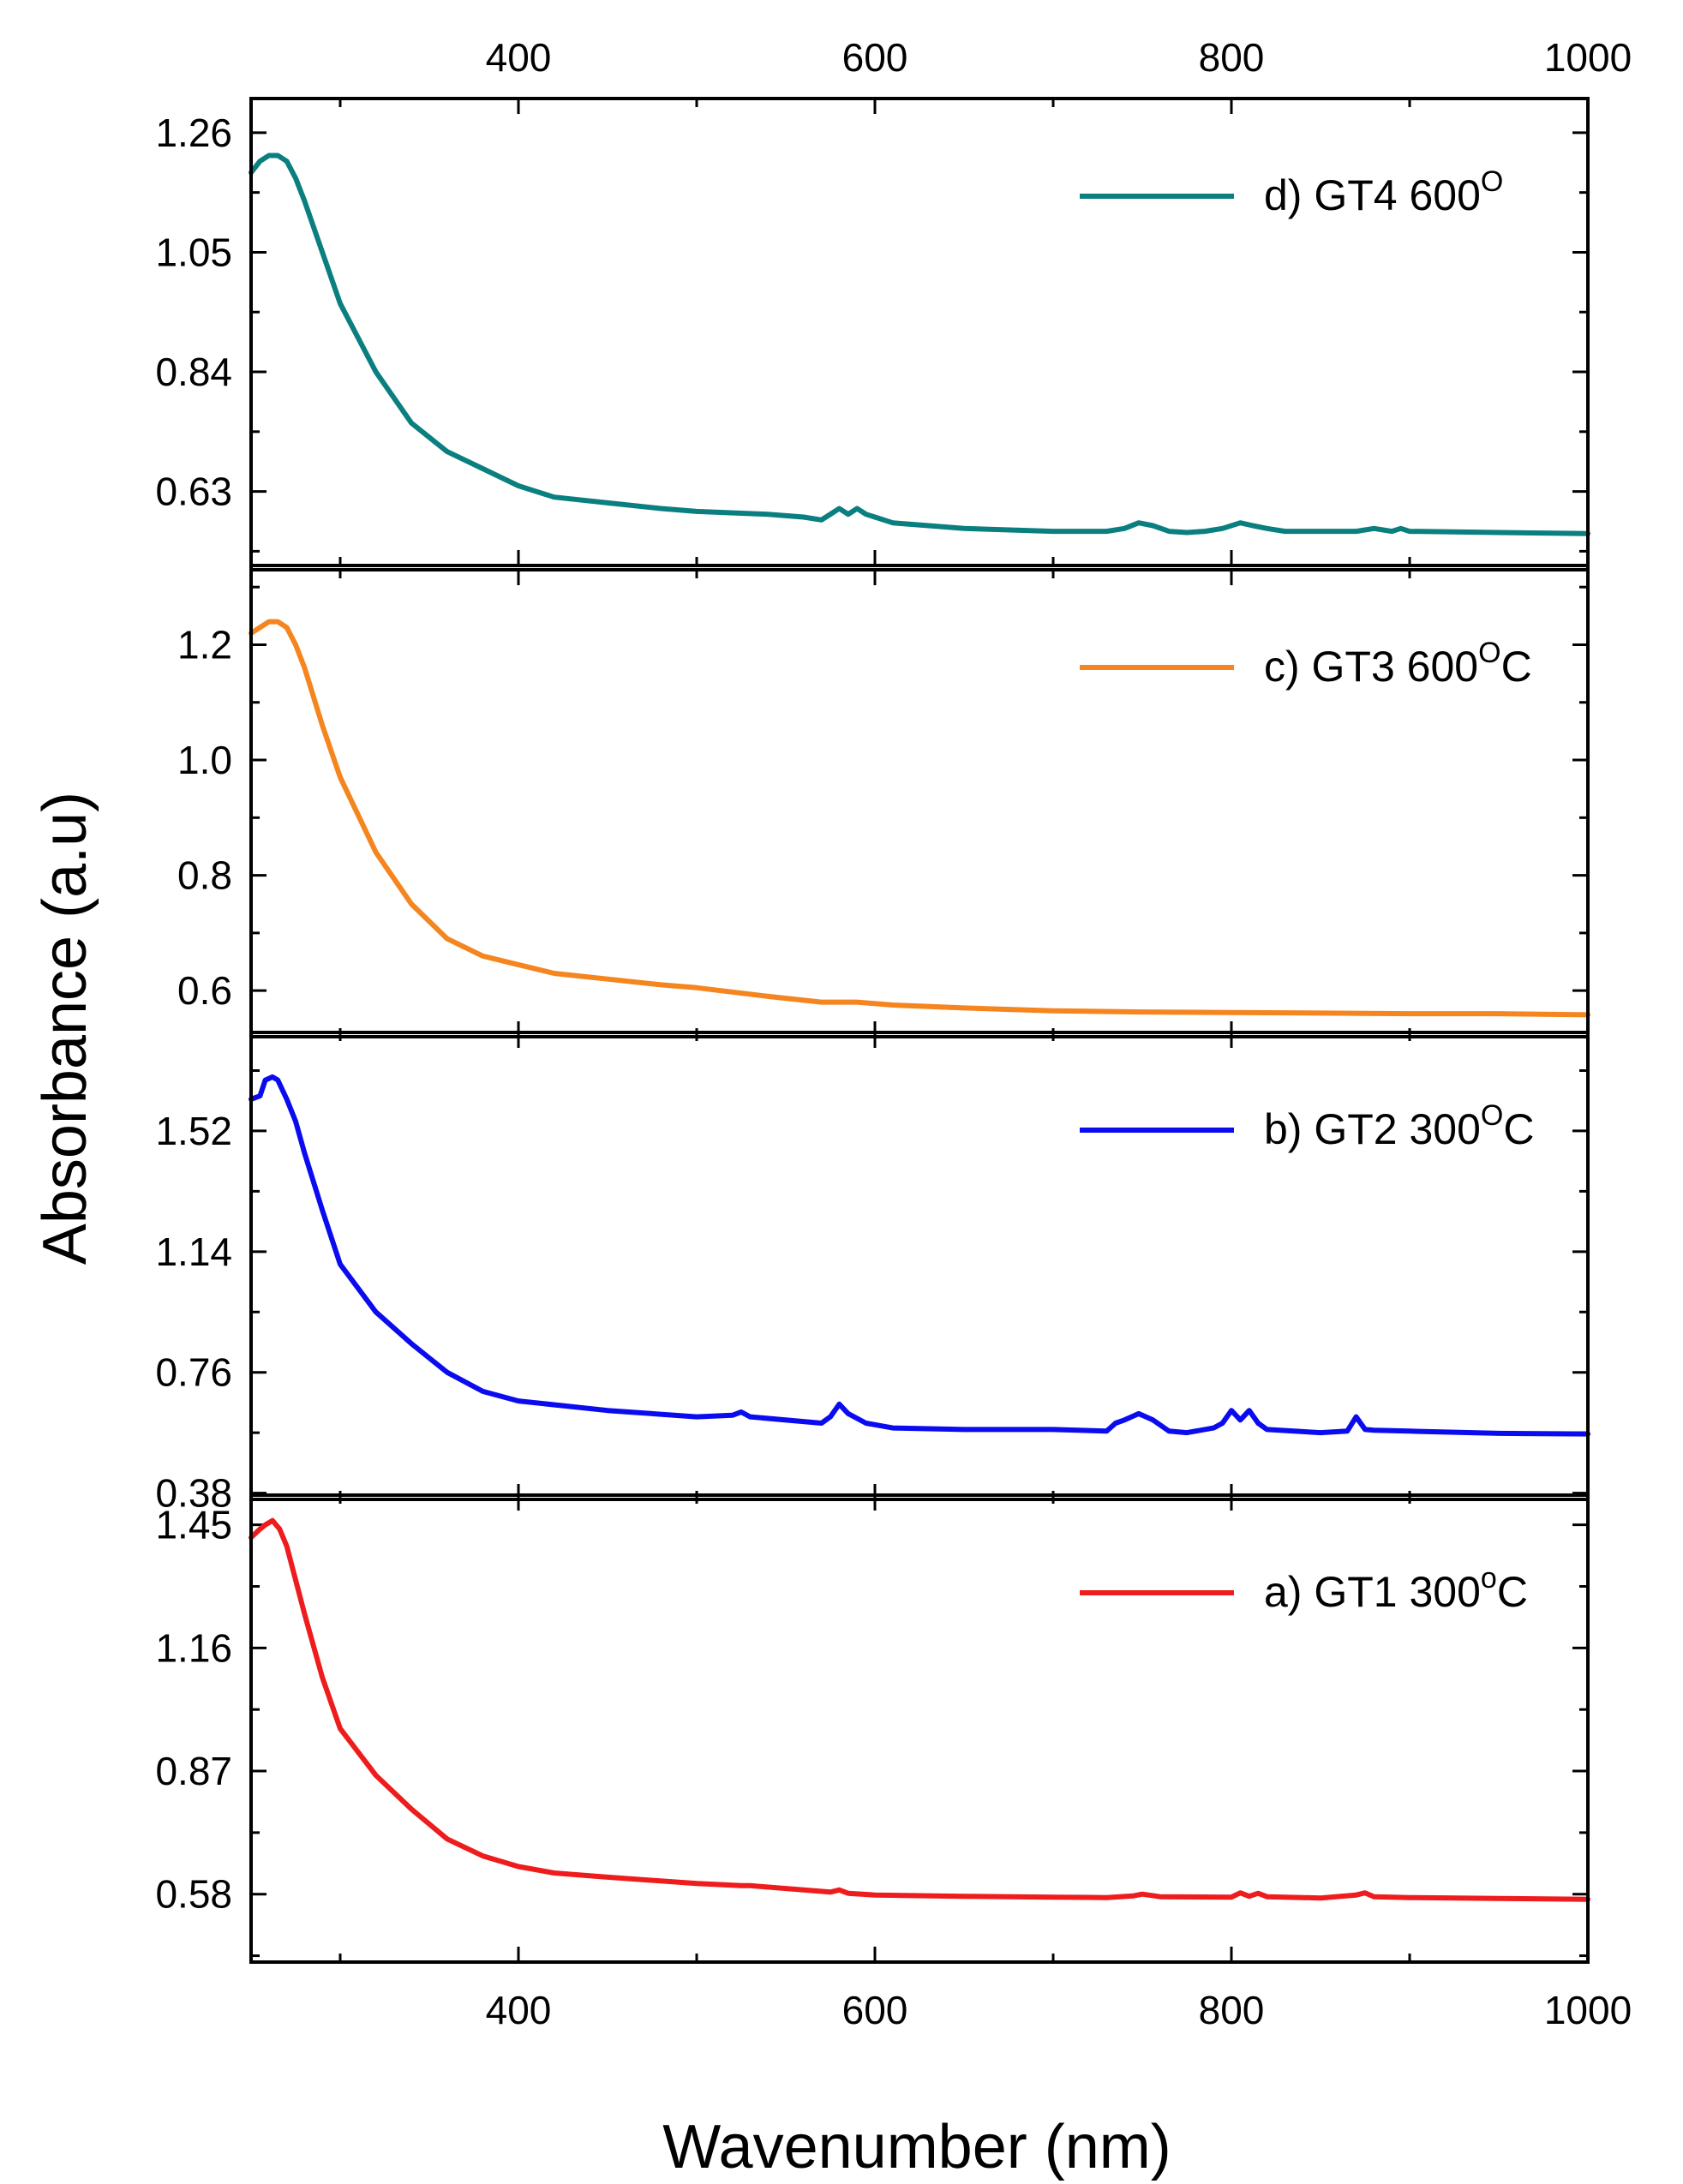 The image size is (1683, 2184). Describe the element at coordinates (916, 2147) in the screenshot. I see `x-axis-title: Wavenumber (nm)` at that location.